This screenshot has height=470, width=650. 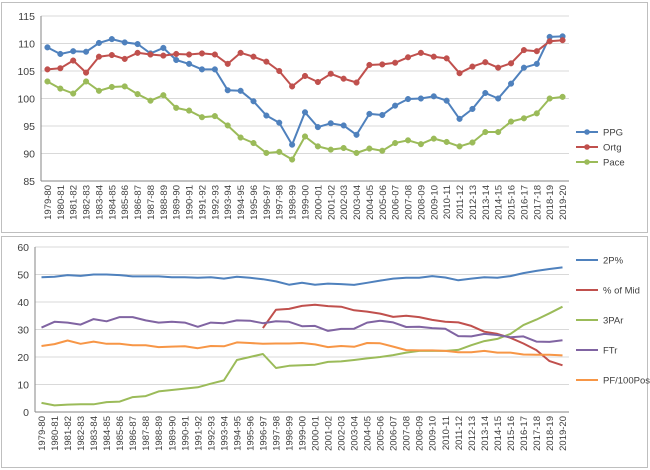 What do you see at coordinates (614, 163) in the screenshot?
I see `top-legend-label: Pace` at bounding box center [614, 163].